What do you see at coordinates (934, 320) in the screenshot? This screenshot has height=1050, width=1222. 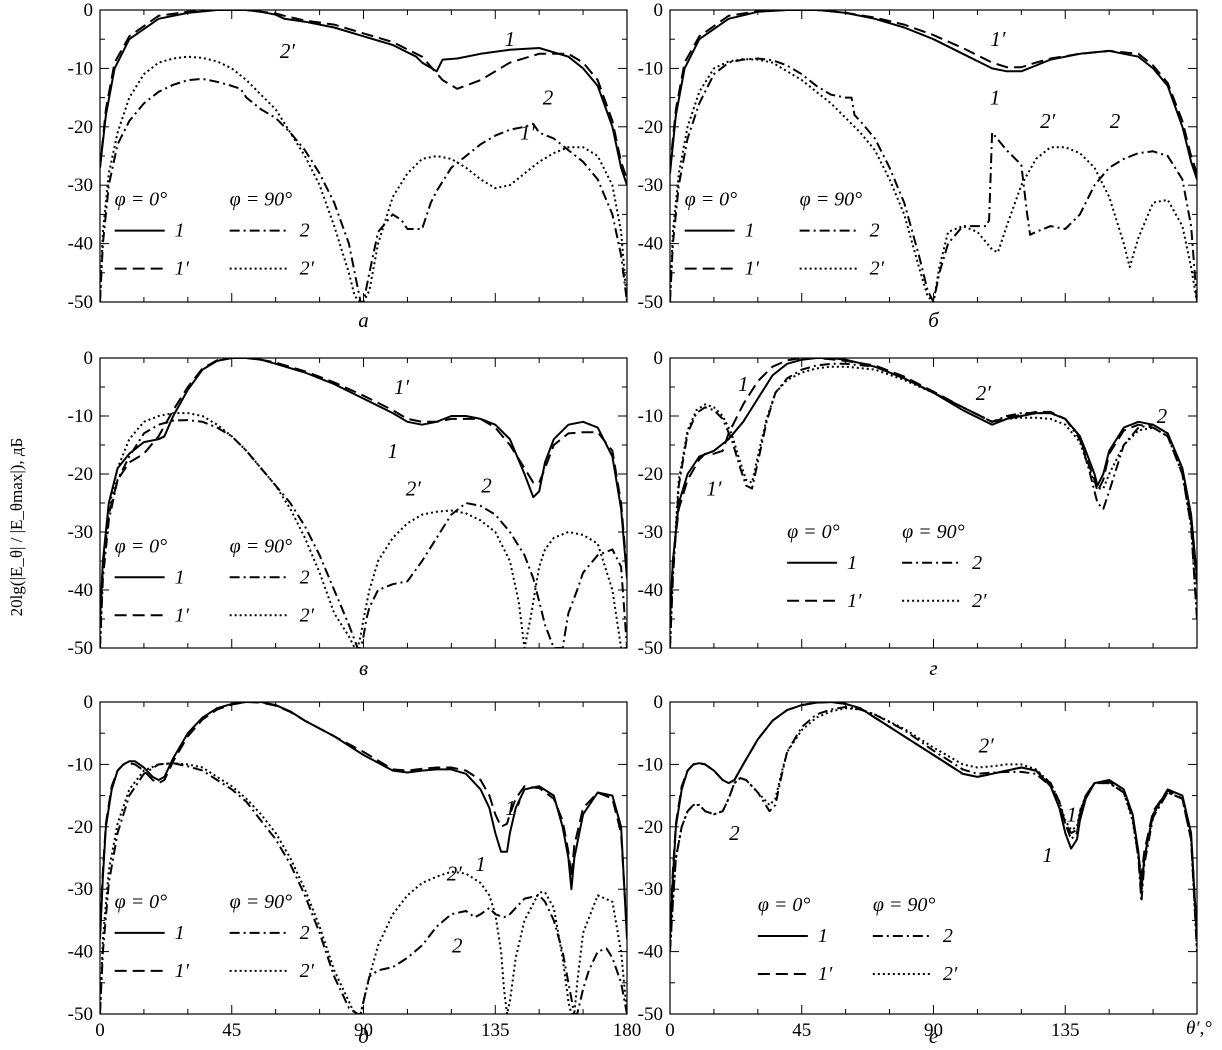 I see `panel-label: б` at bounding box center [934, 320].